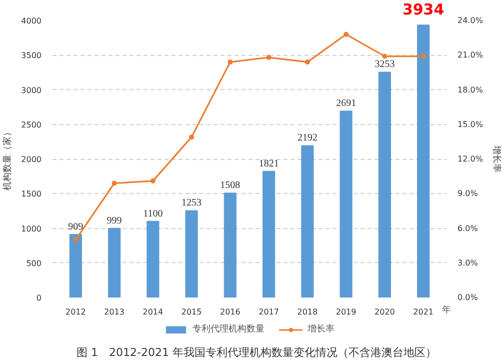  I want to click on x-tick-label: 2018, so click(307, 312).